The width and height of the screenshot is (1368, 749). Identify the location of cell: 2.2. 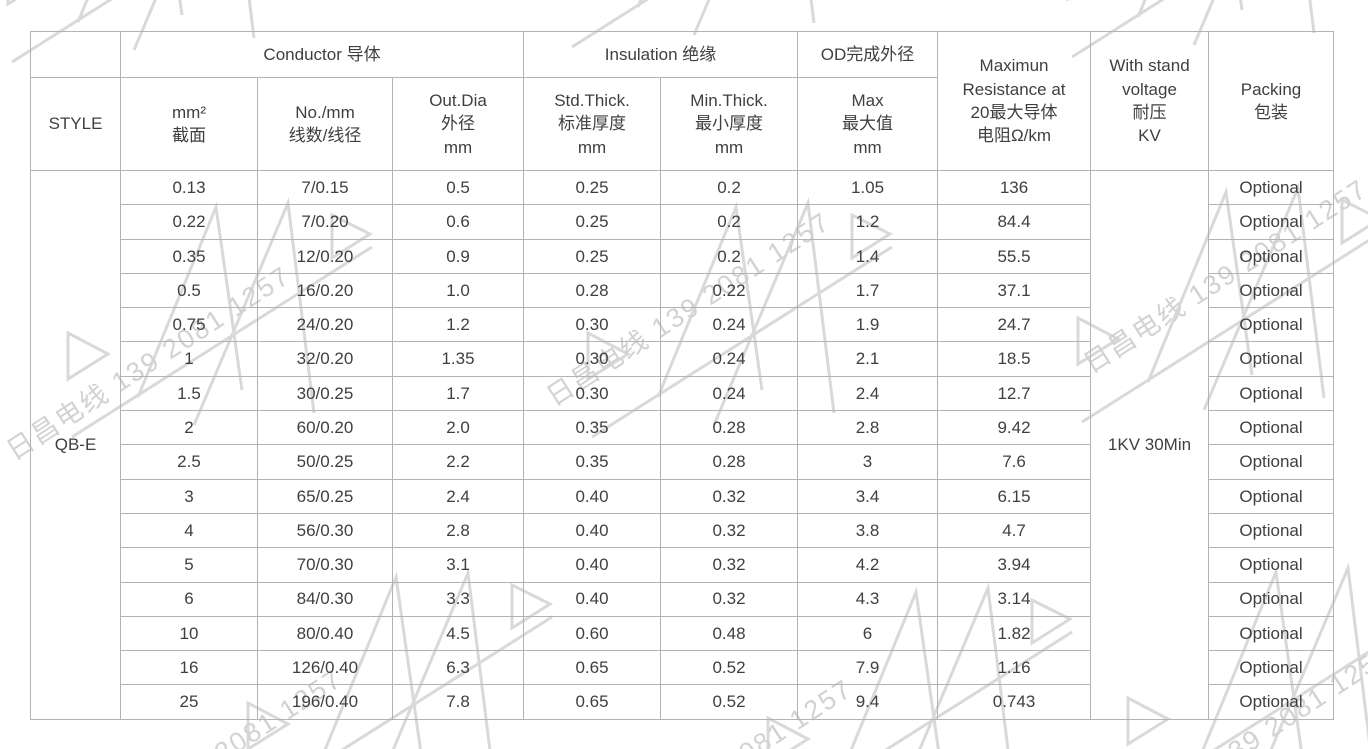
(458, 462).